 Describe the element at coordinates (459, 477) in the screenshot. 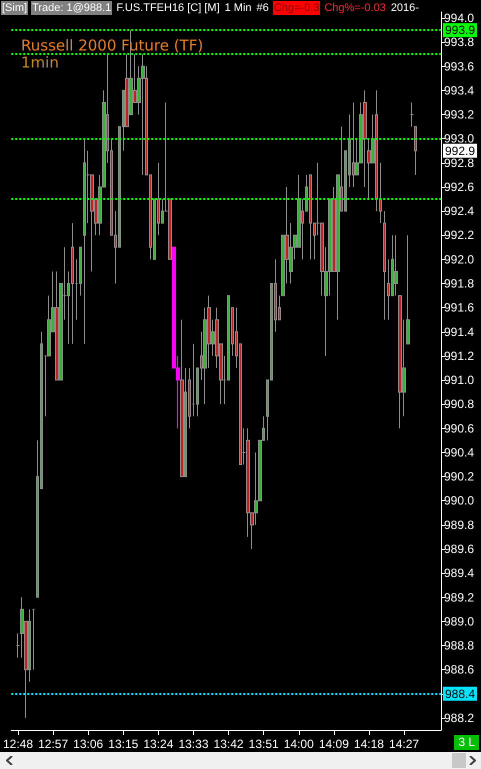

I see `y-tick-label: 990.2` at that location.